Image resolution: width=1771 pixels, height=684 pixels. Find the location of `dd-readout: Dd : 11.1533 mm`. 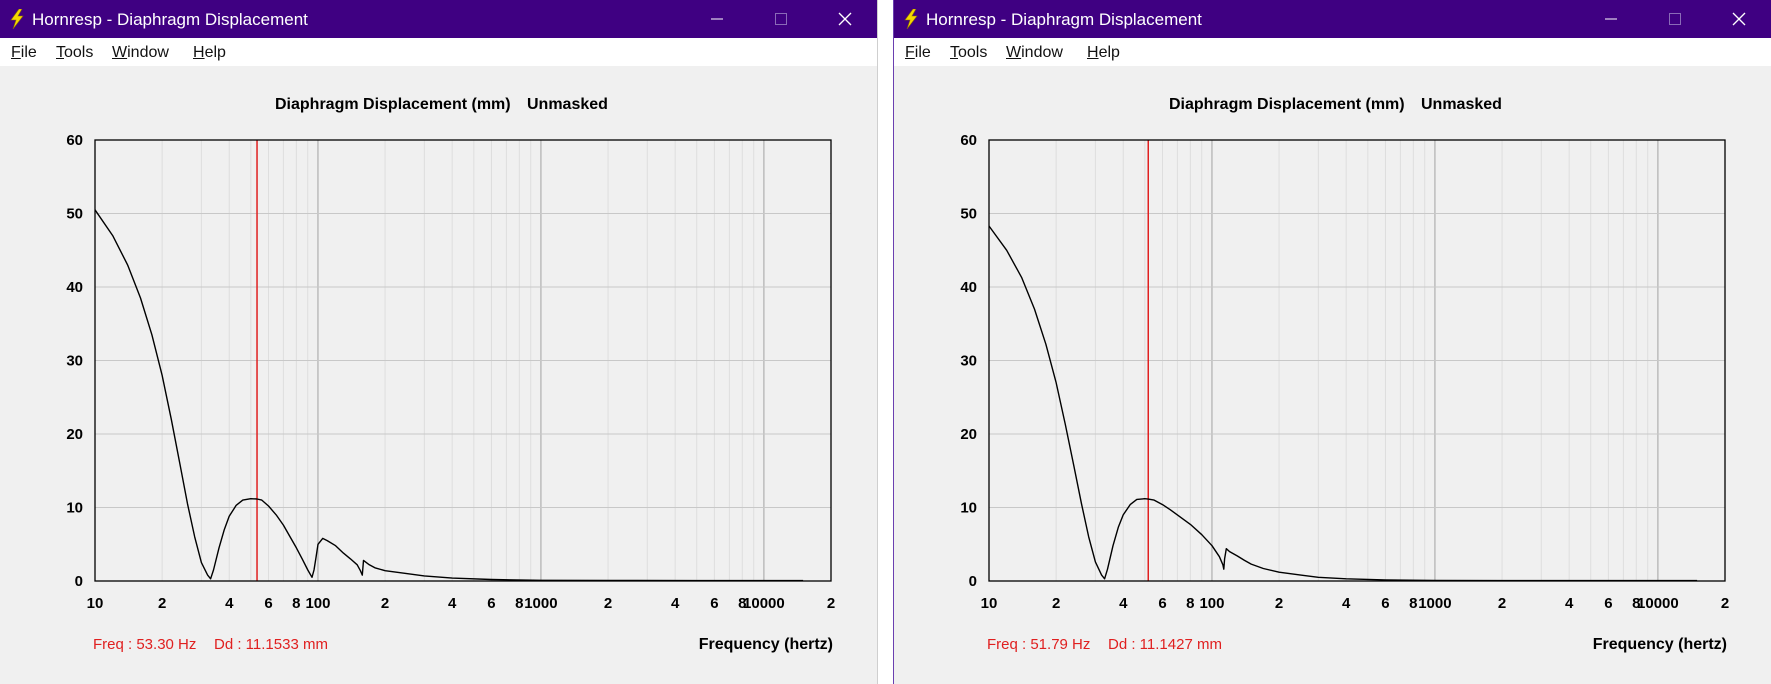

dd-readout: Dd : 11.1533 mm is located at coordinates (271, 644).